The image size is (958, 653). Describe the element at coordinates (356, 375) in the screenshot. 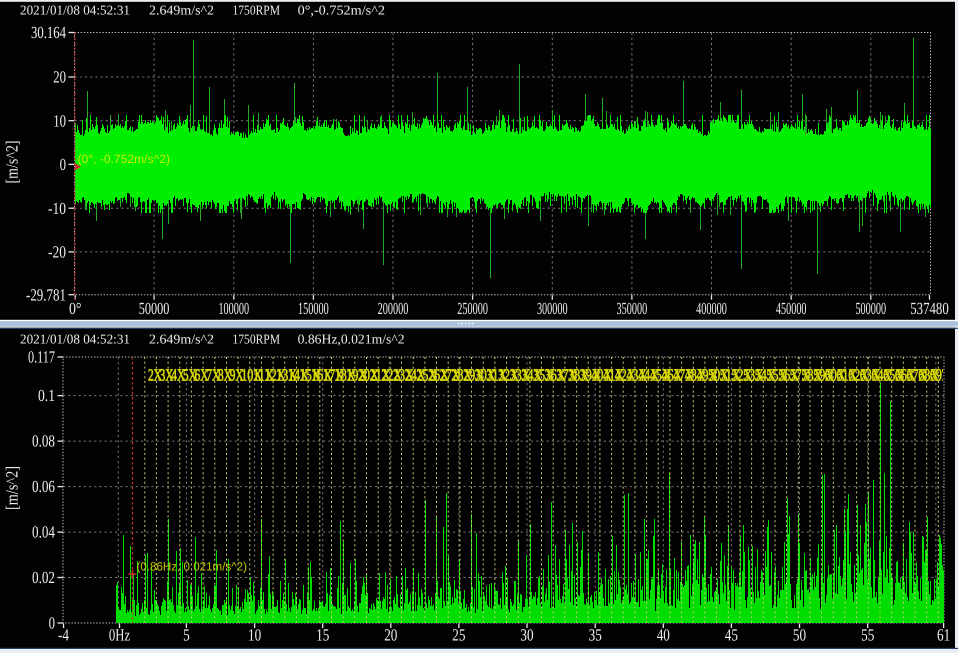

I see `svg-text: 19X` at that location.